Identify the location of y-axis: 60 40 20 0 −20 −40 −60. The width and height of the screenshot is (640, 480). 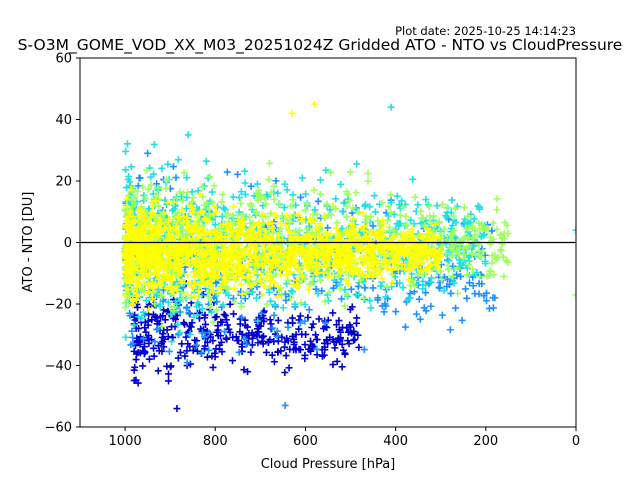
(62, 244).